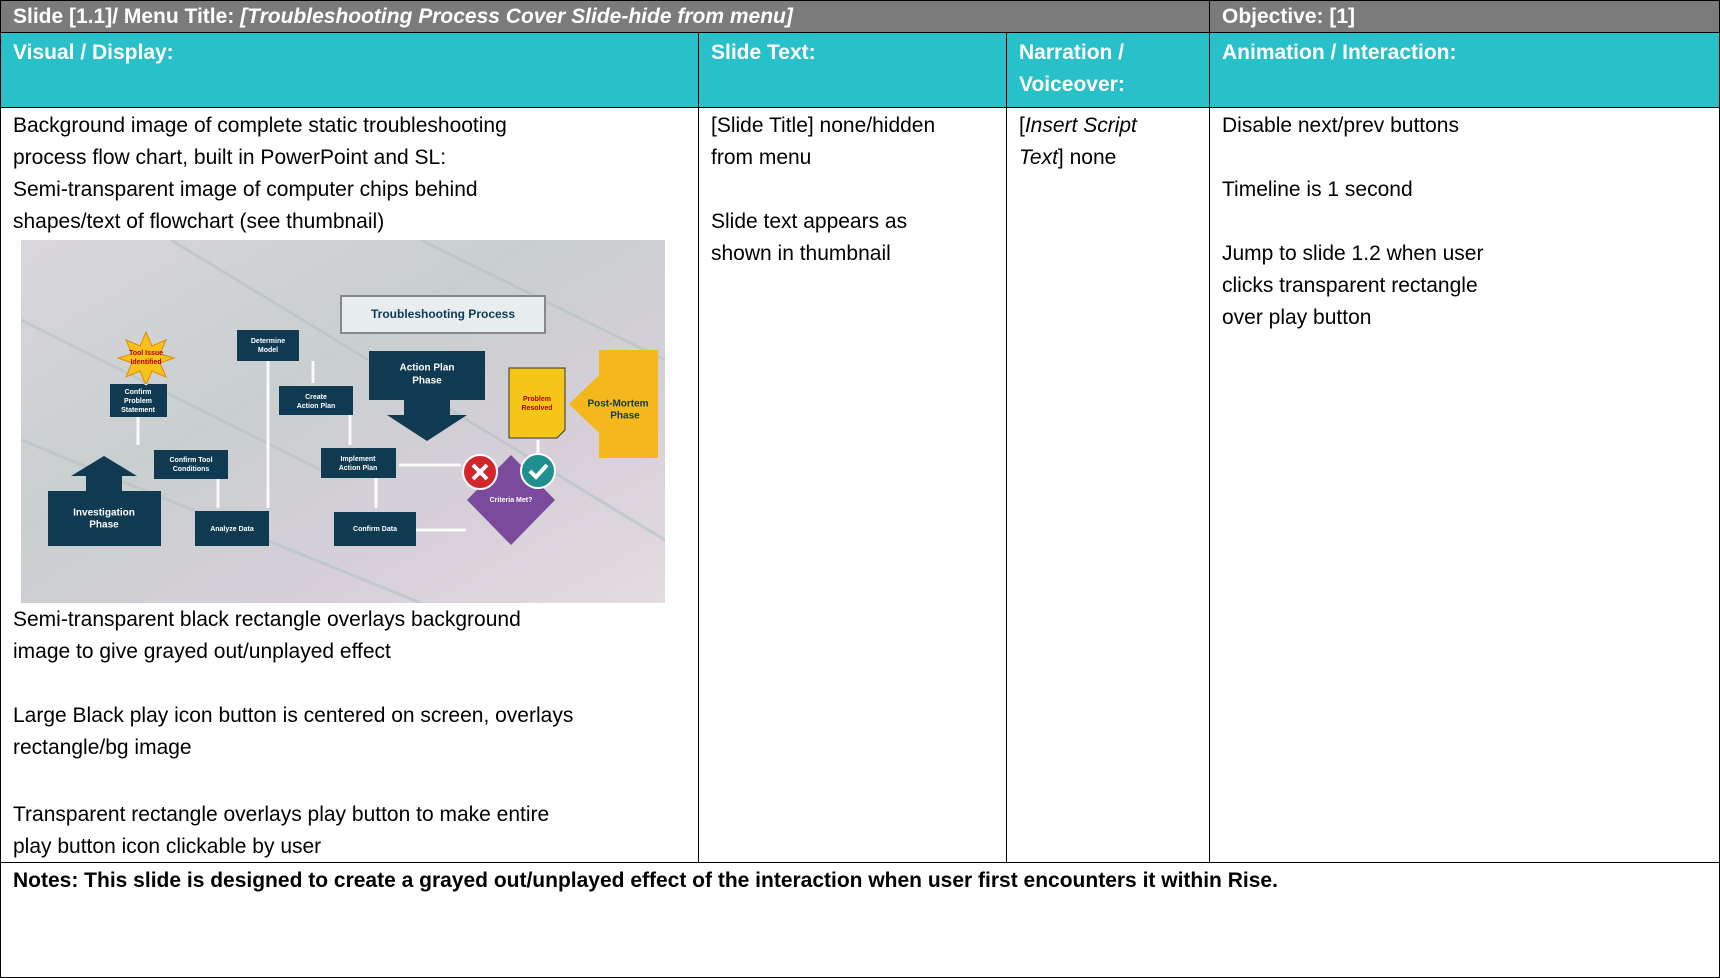 This screenshot has width=1720, height=978. I want to click on text-line: shown in thumbnail, so click(801, 253).